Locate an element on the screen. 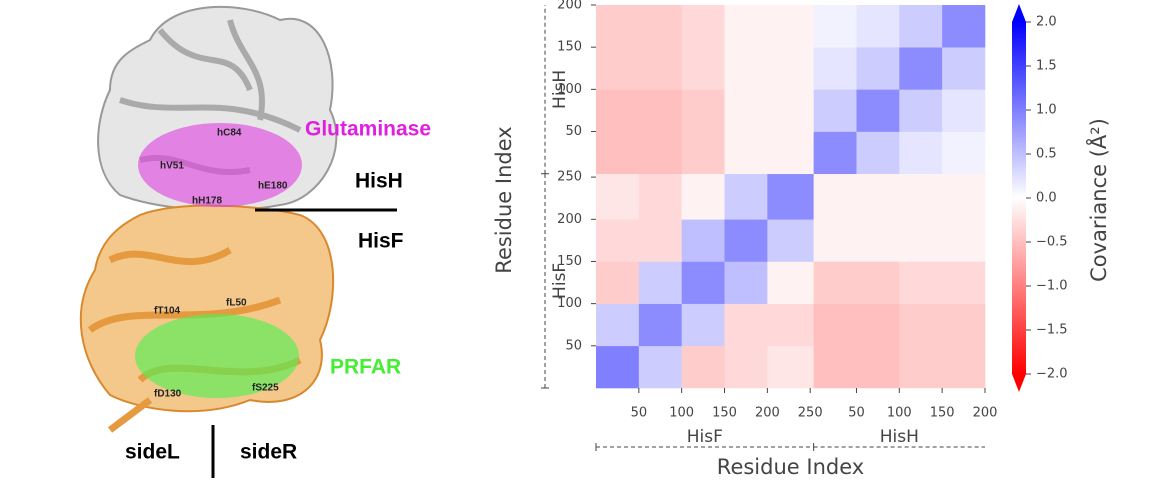  residue-label: hC84 is located at coordinates (229, 133).